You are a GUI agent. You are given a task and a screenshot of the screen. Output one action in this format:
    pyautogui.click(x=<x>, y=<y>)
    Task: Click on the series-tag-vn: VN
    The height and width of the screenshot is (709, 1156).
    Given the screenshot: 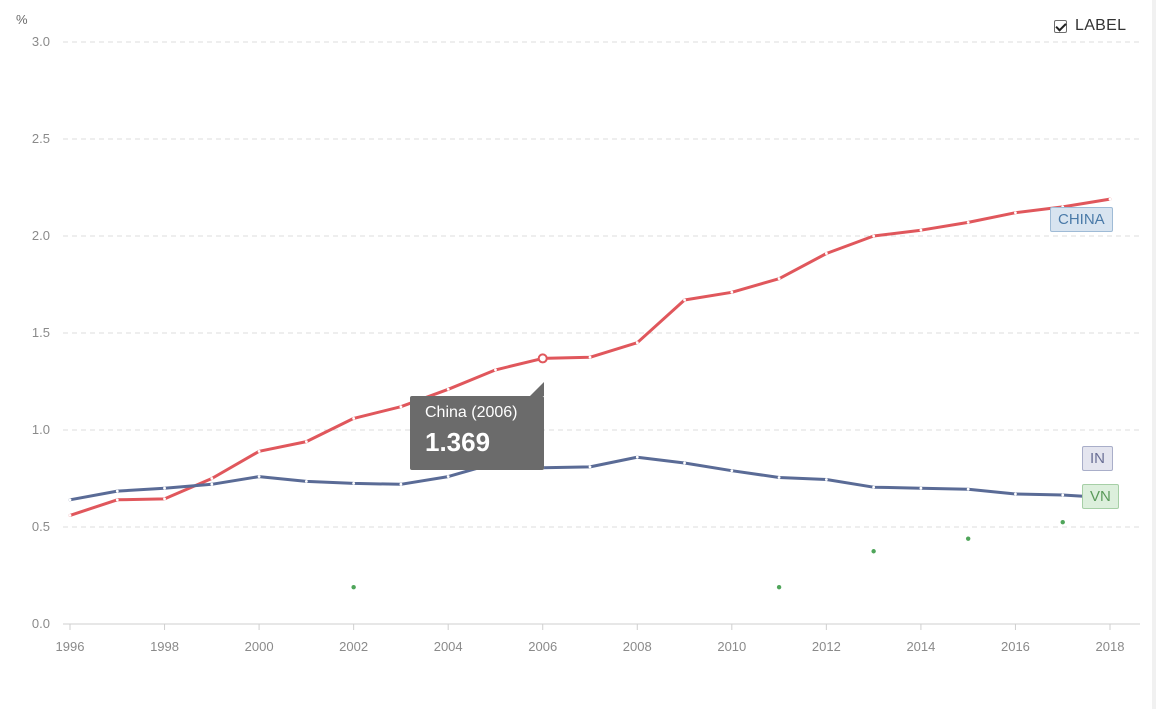 What is the action you would take?
    pyautogui.click(x=1100, y=496)
    